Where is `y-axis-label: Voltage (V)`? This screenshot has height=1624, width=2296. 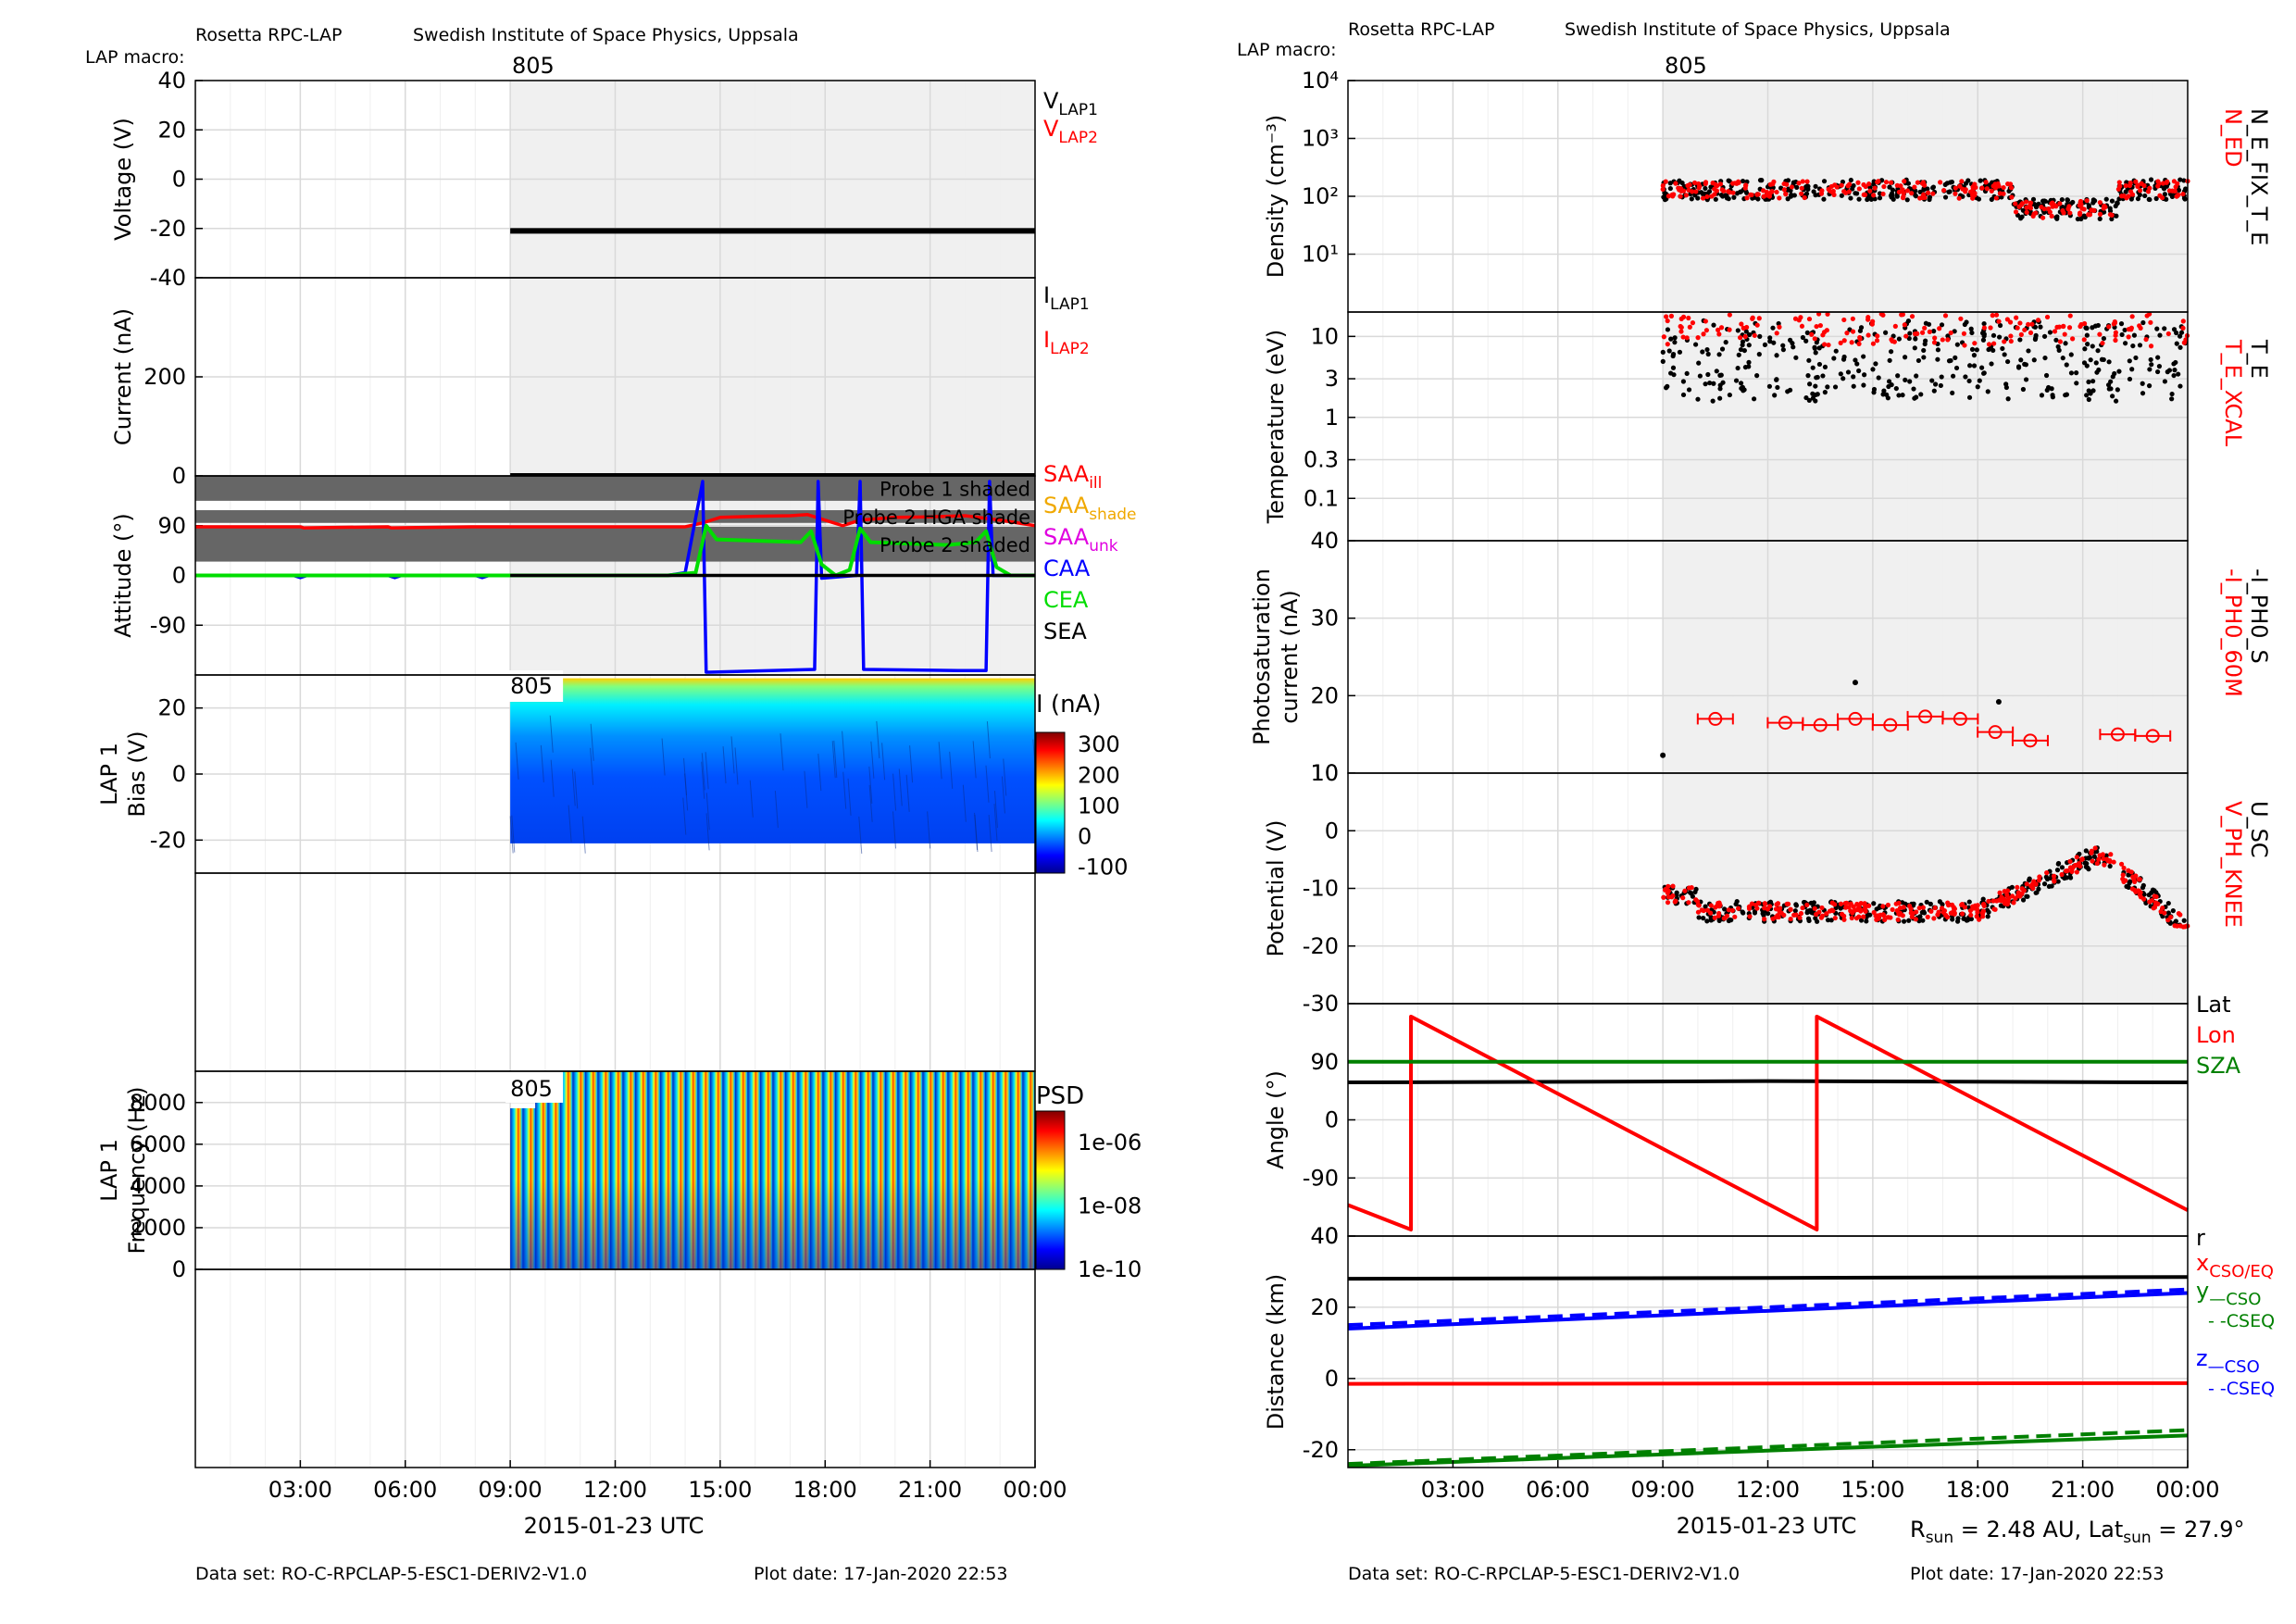
y-axis-label: Voltage (V) is located at coordinates (123, 179).